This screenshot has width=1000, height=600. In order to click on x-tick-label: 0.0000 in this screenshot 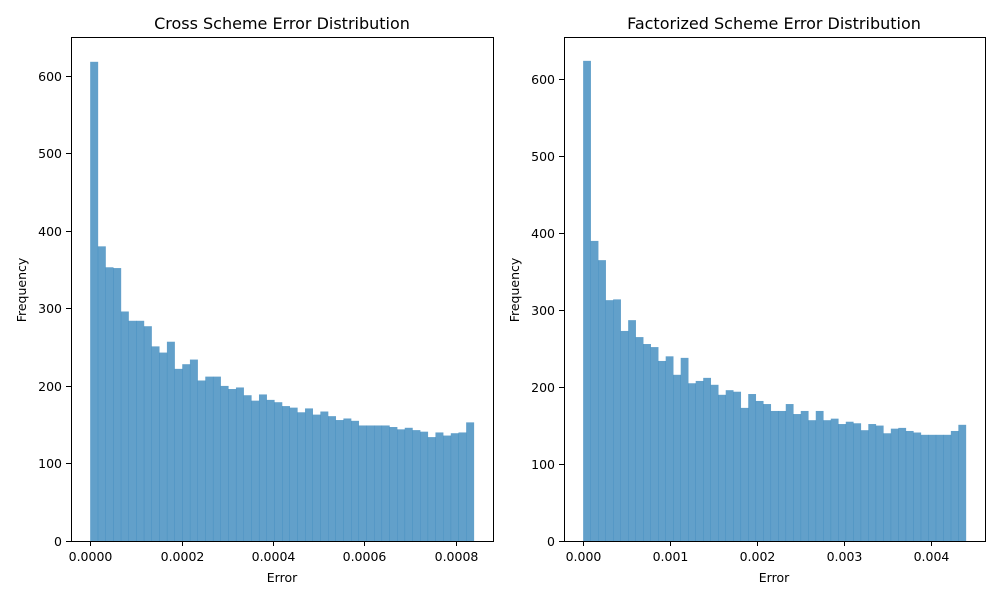, I will do `click(91, 556)`.